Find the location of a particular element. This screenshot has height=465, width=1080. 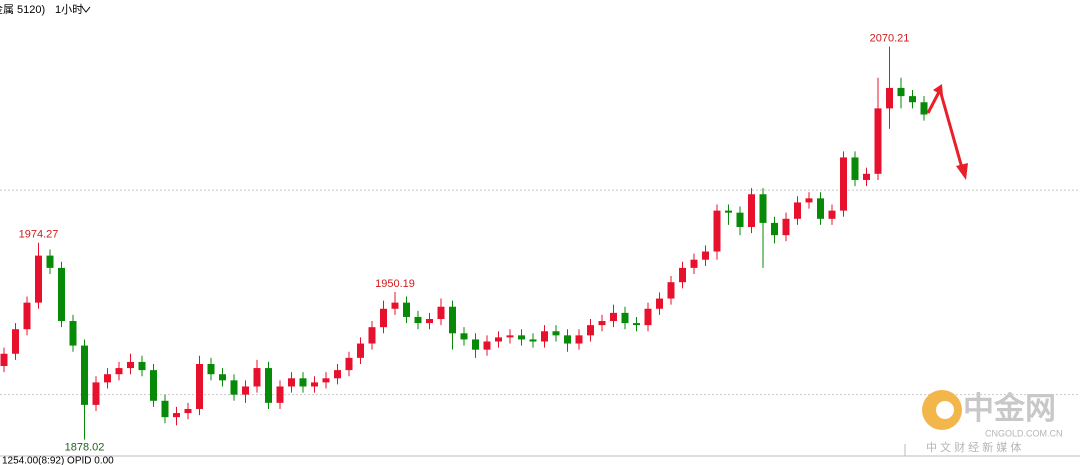

symbol: 金属 5120) is located at coordinates (22, 9).